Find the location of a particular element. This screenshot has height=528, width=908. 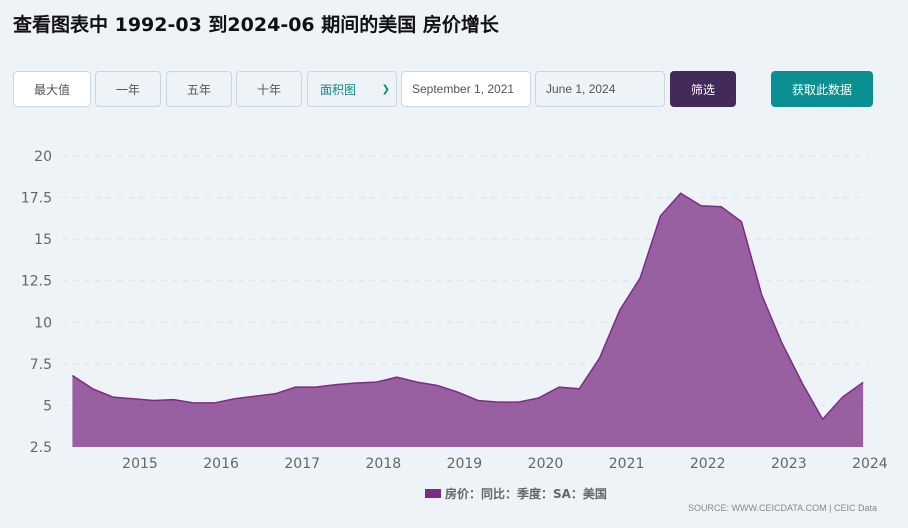

five-year-button: 五年 is located at coordinates (199, 89).